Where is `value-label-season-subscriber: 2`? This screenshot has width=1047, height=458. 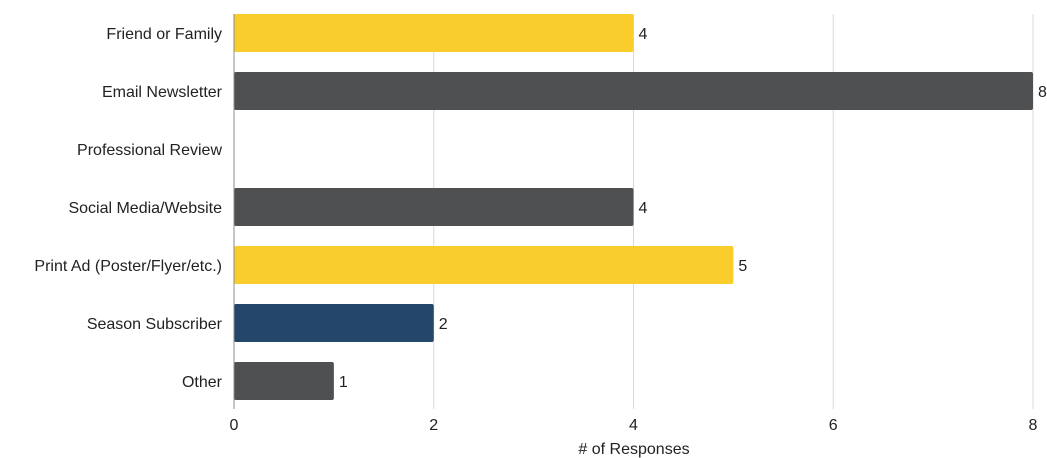 value-label-season-subscriber: 2 is located at coordinates (443, 324).